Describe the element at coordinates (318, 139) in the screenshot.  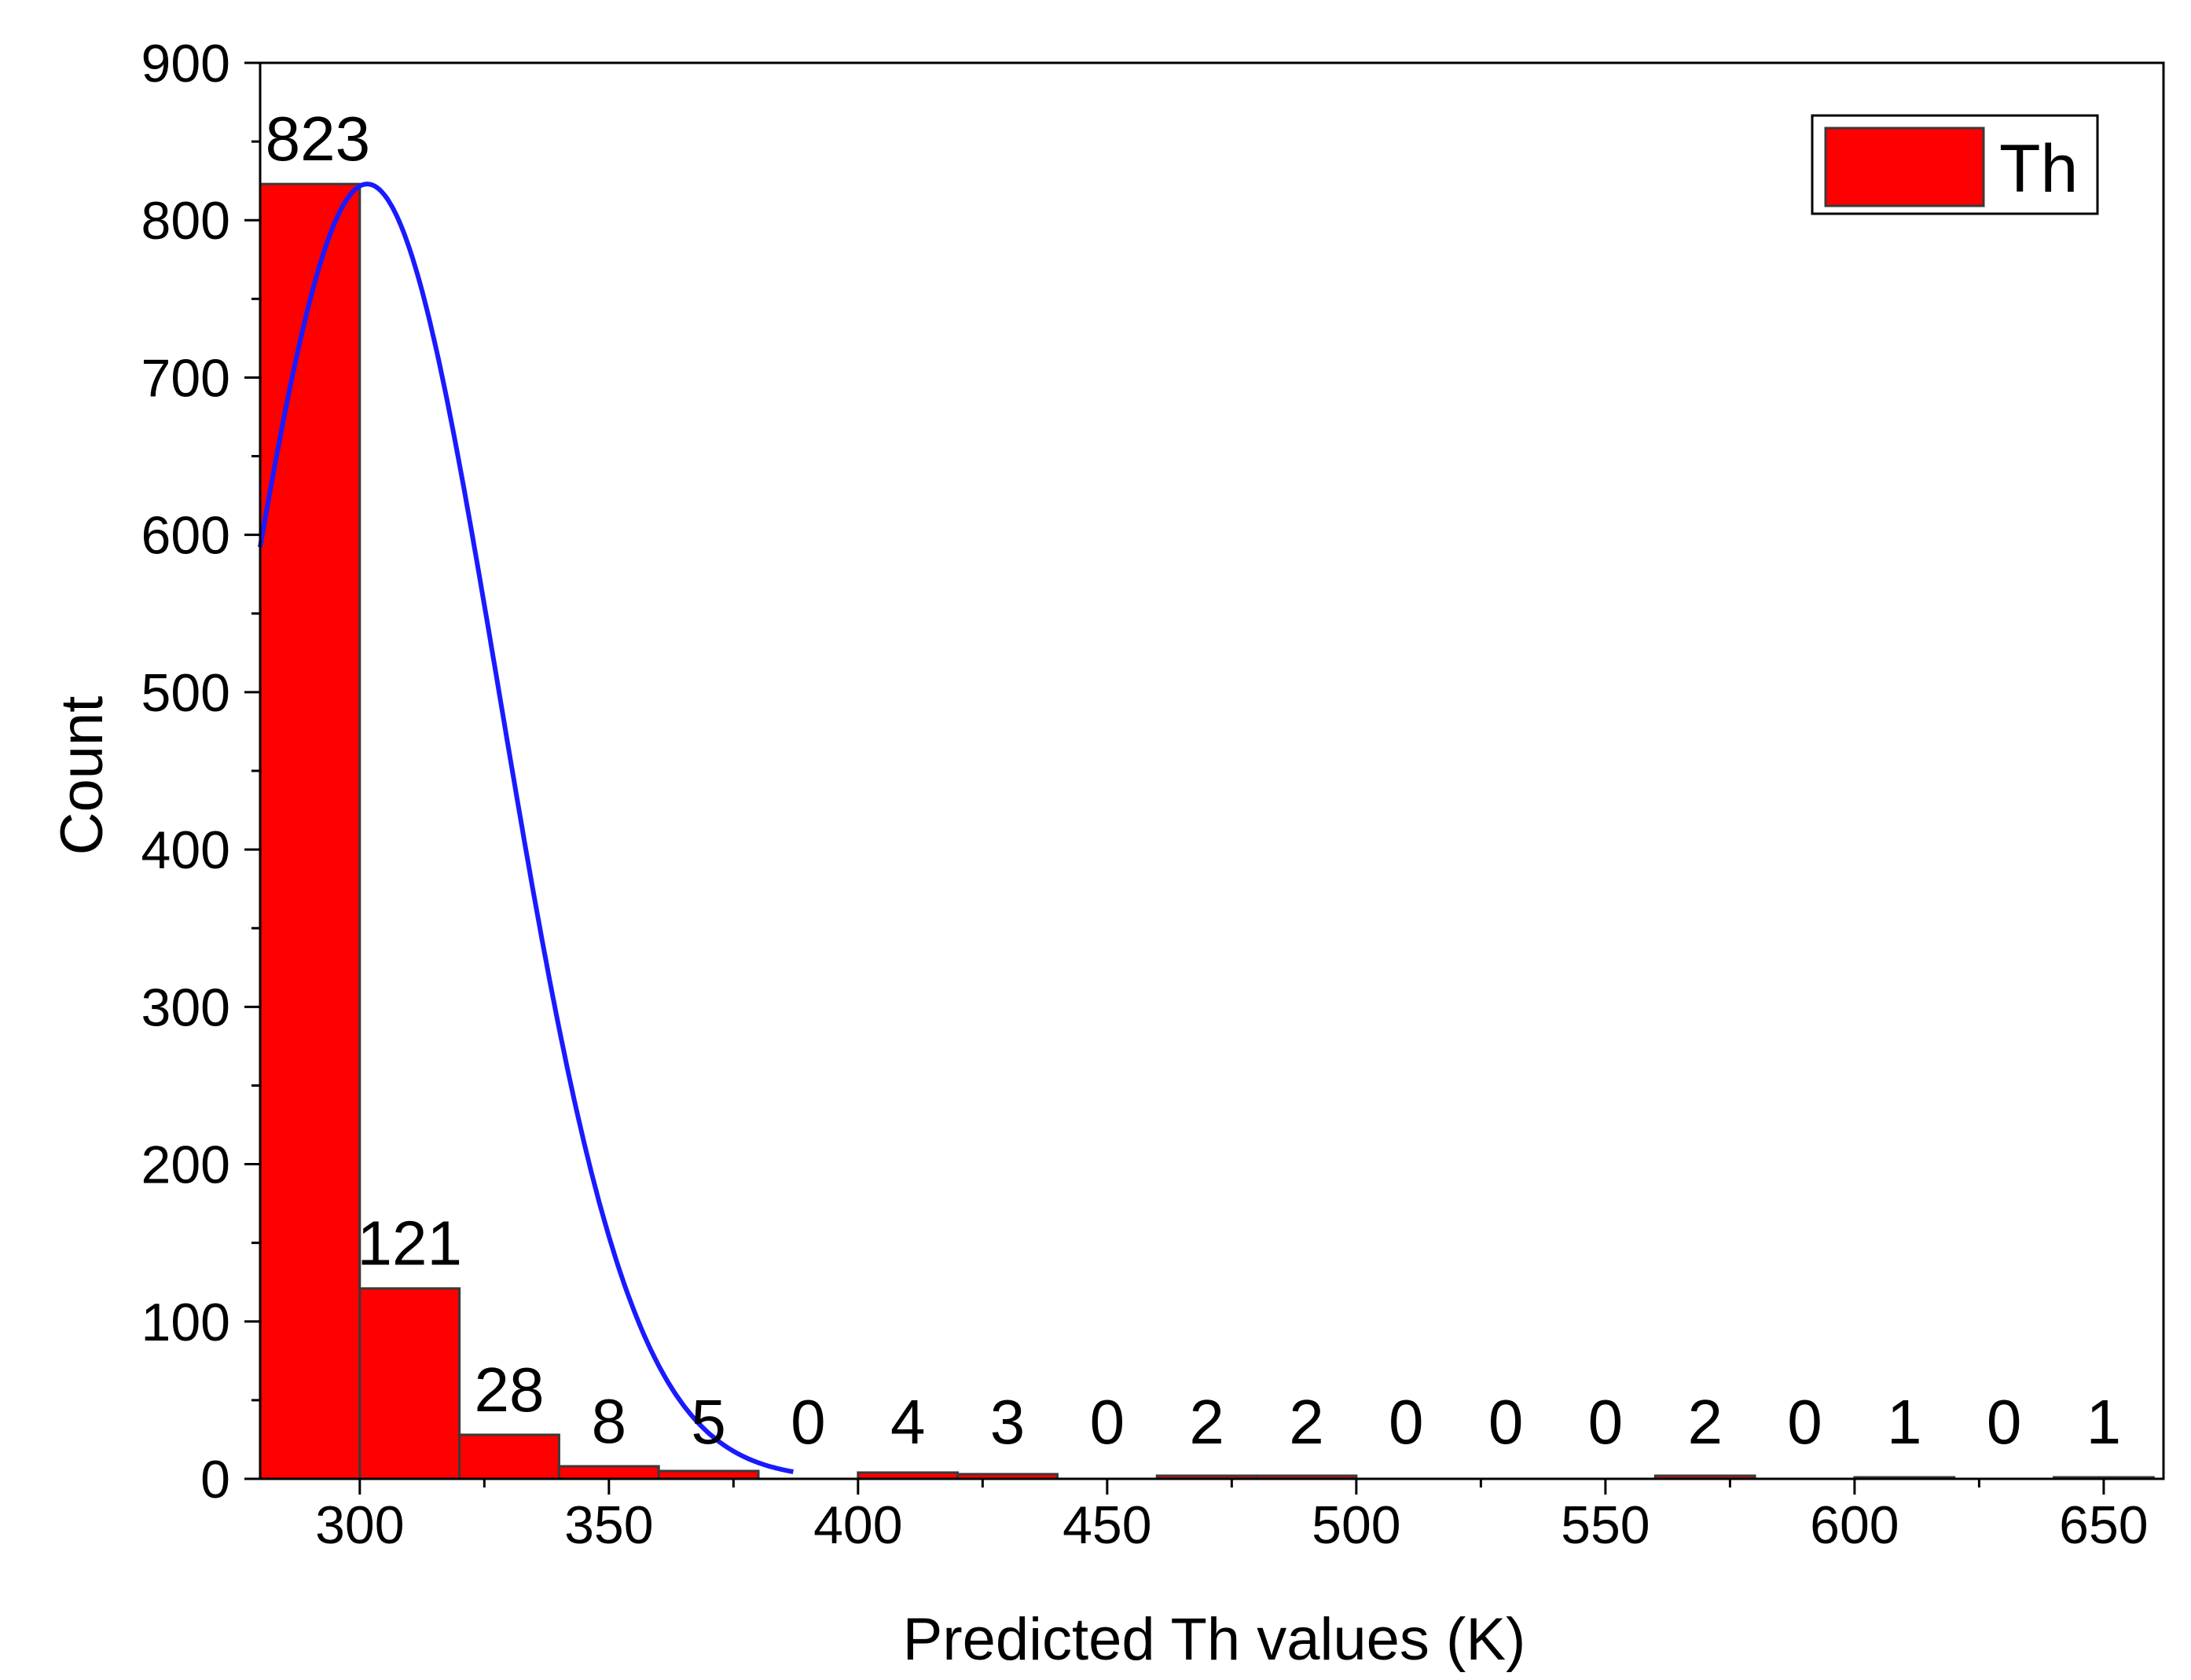
I see `bar-value-label: 823` at that location.